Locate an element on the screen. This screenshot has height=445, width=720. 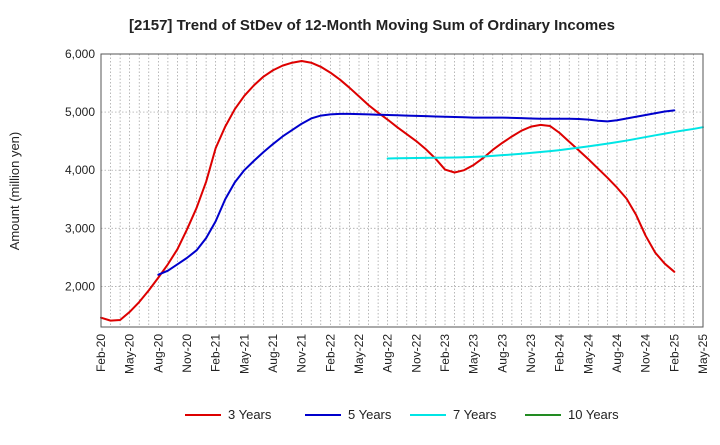
series-line-7-years is located at coordinates (545, 143).